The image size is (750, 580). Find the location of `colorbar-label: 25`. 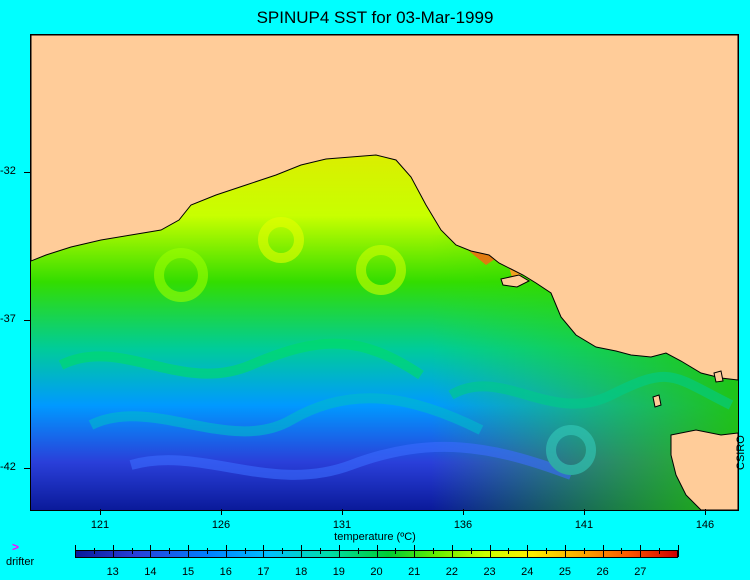

colorbar-label: 25 is located at coordinates (565, 572).